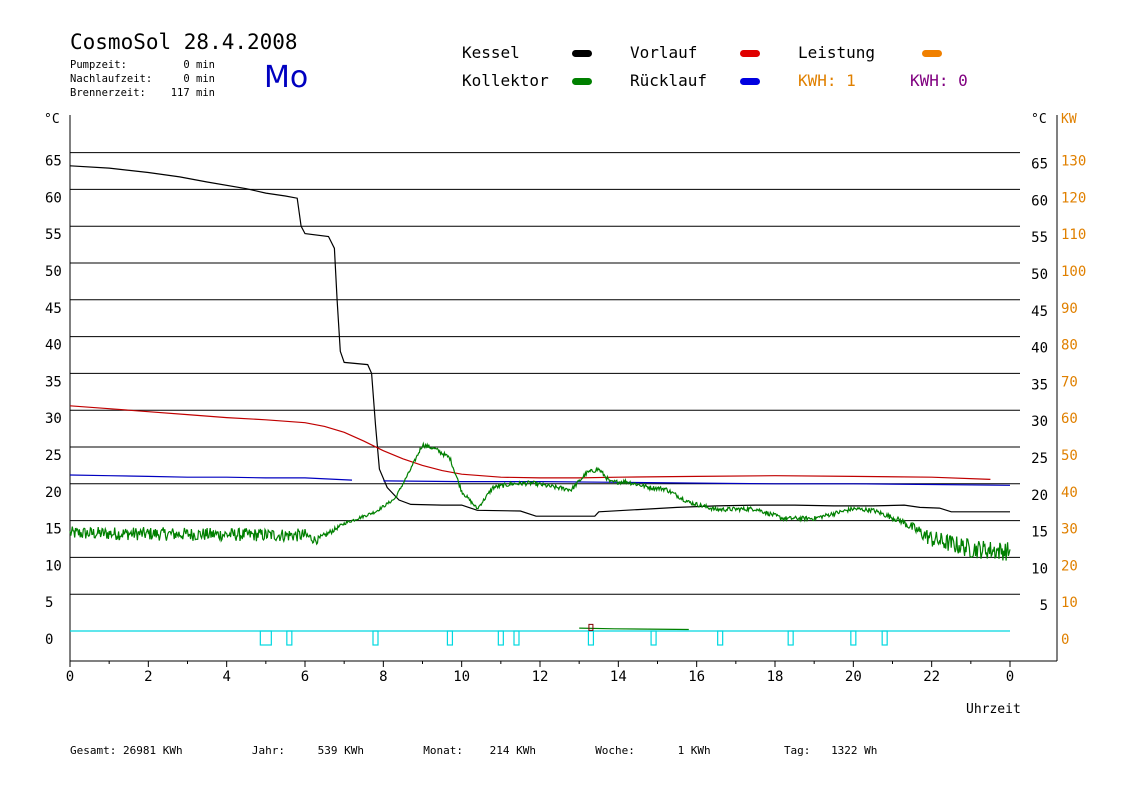  I want to click on y-tick-right-label-5: 5, so click(1044, 606).